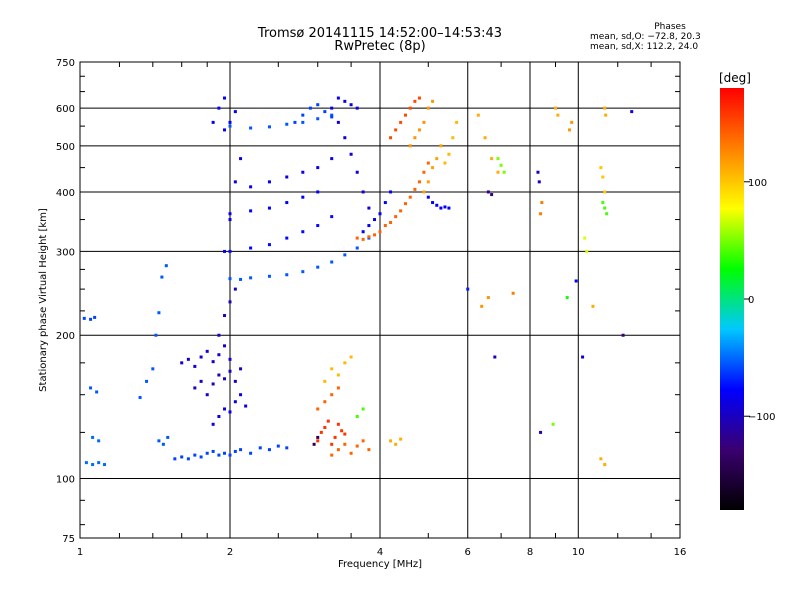  What do you see at coordinates (761, 417) in the screenshot?
I see `colorbar-tick-label: −100` at bounding box center [761, 417].